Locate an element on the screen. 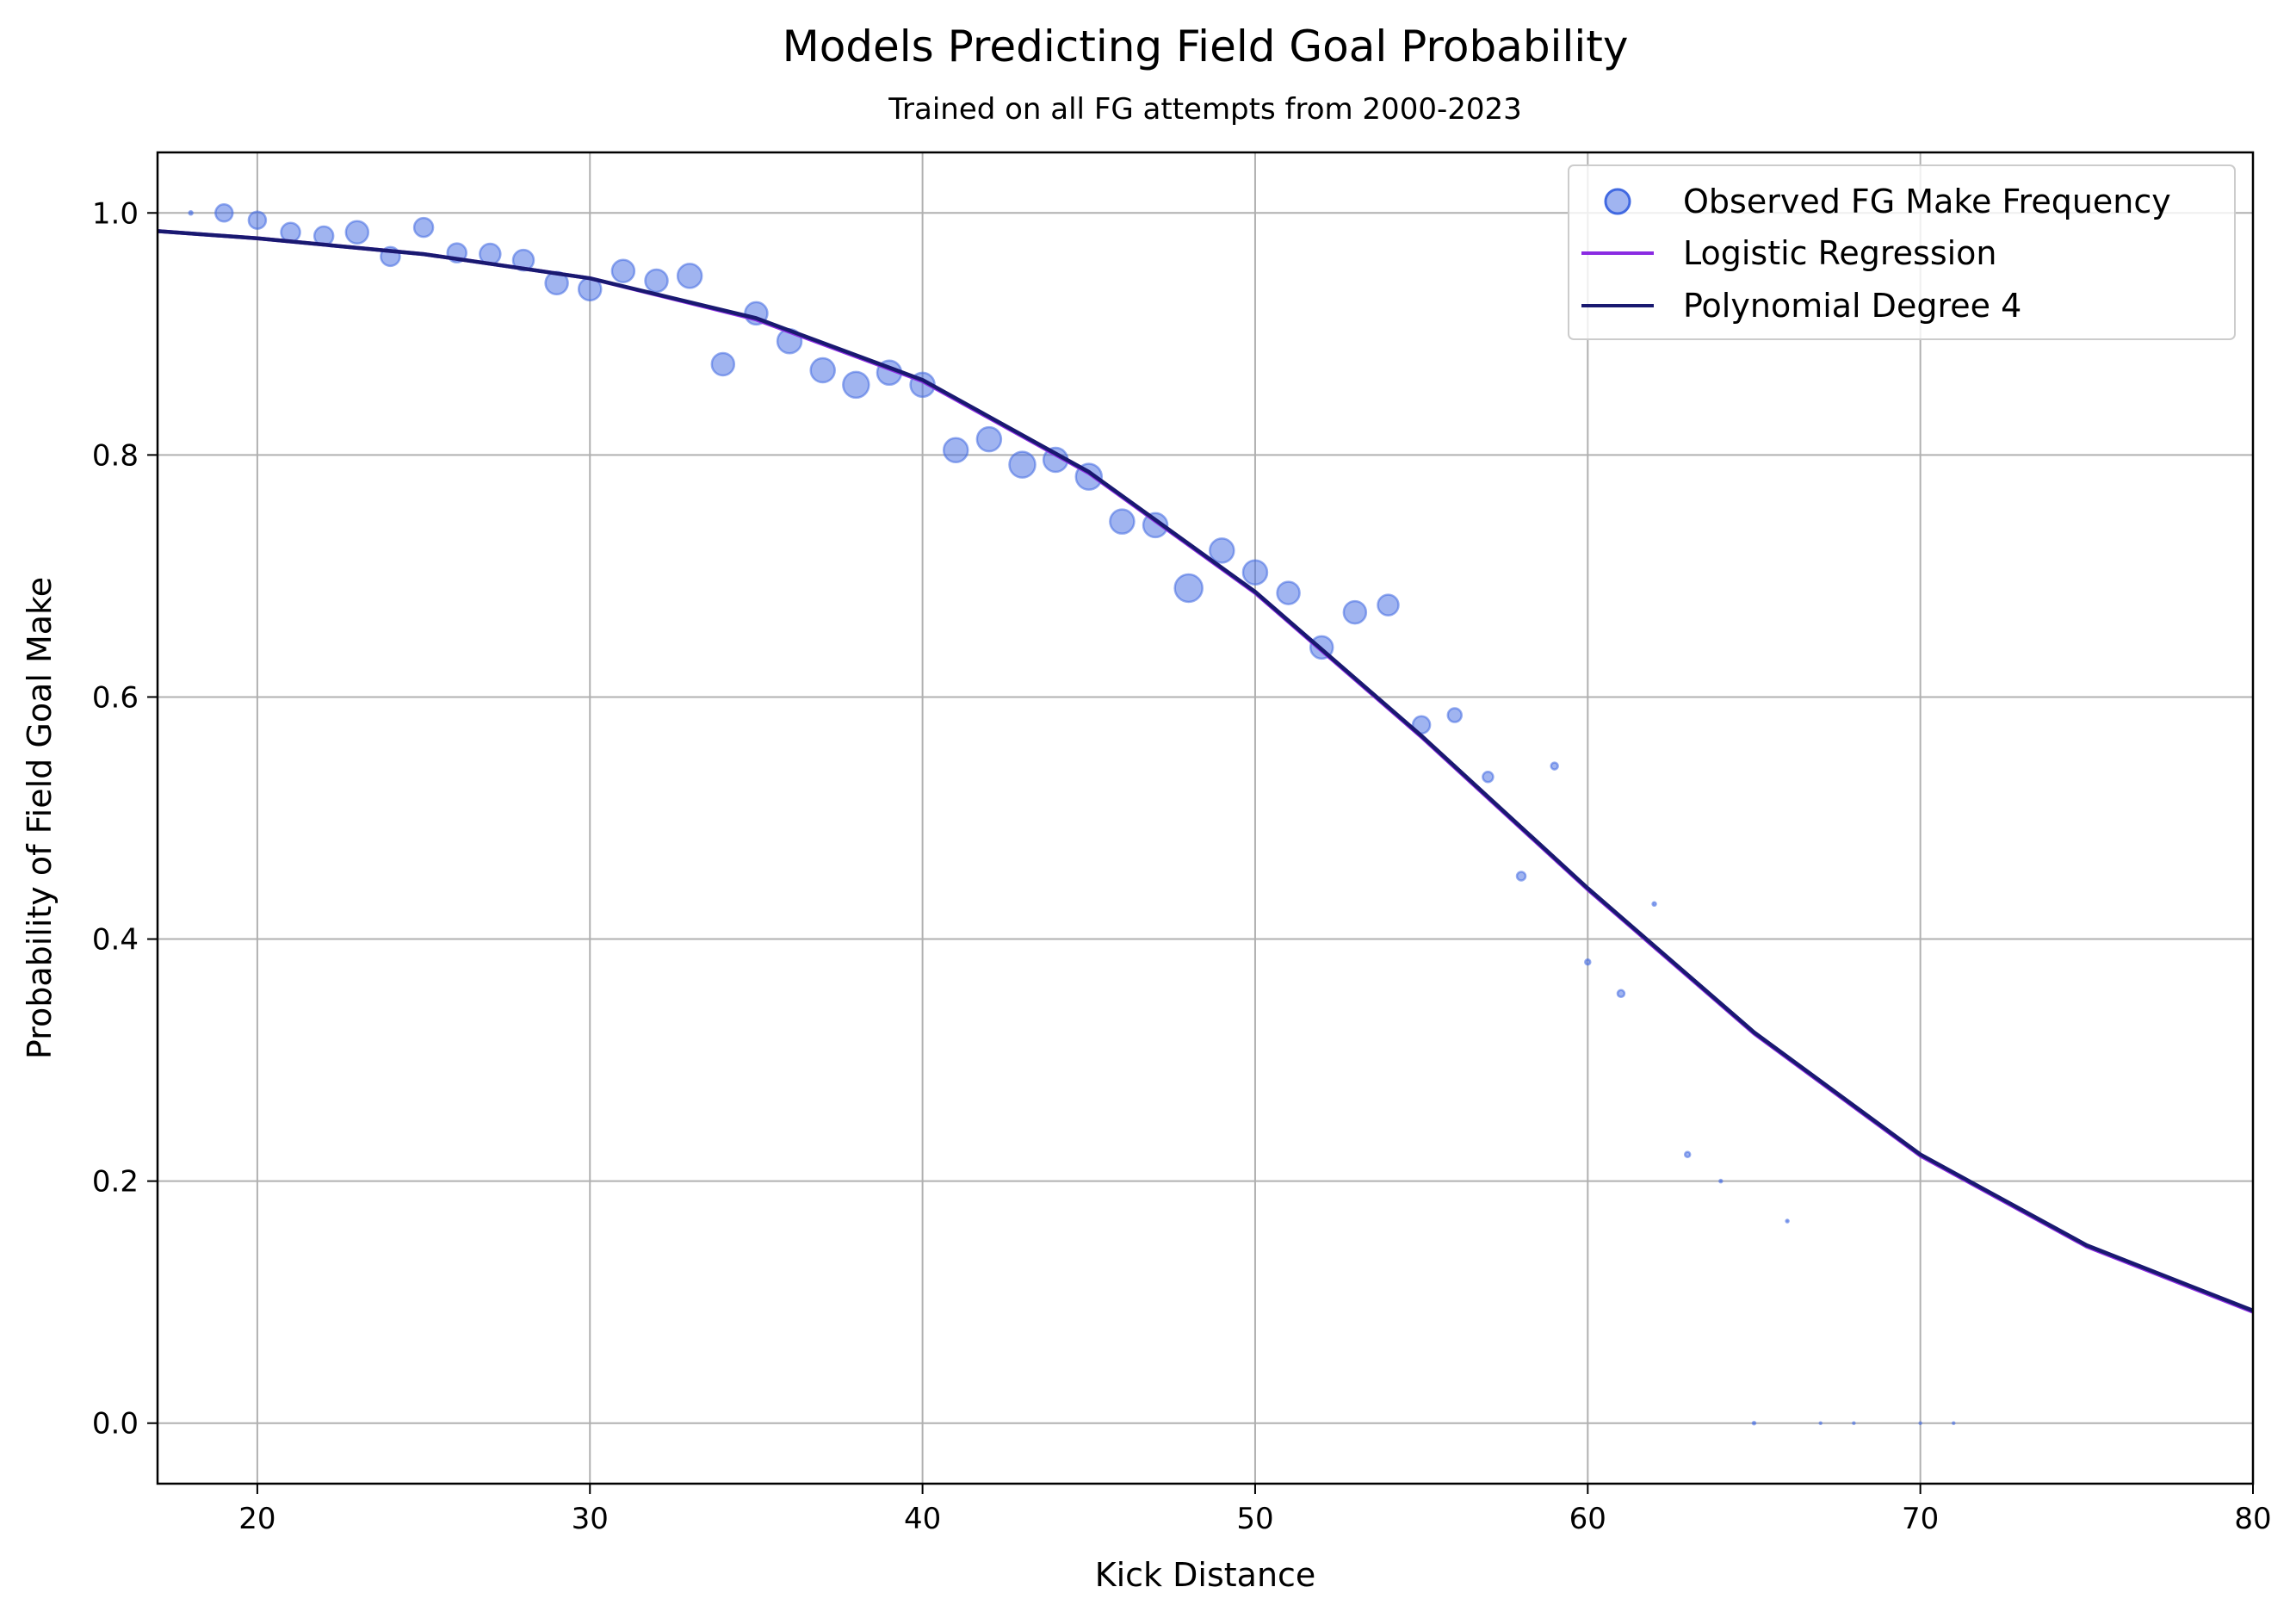 The image size is (2296, 1618). legend-label-logistic: Logistic Regression is located at coordinates (1840, 253).